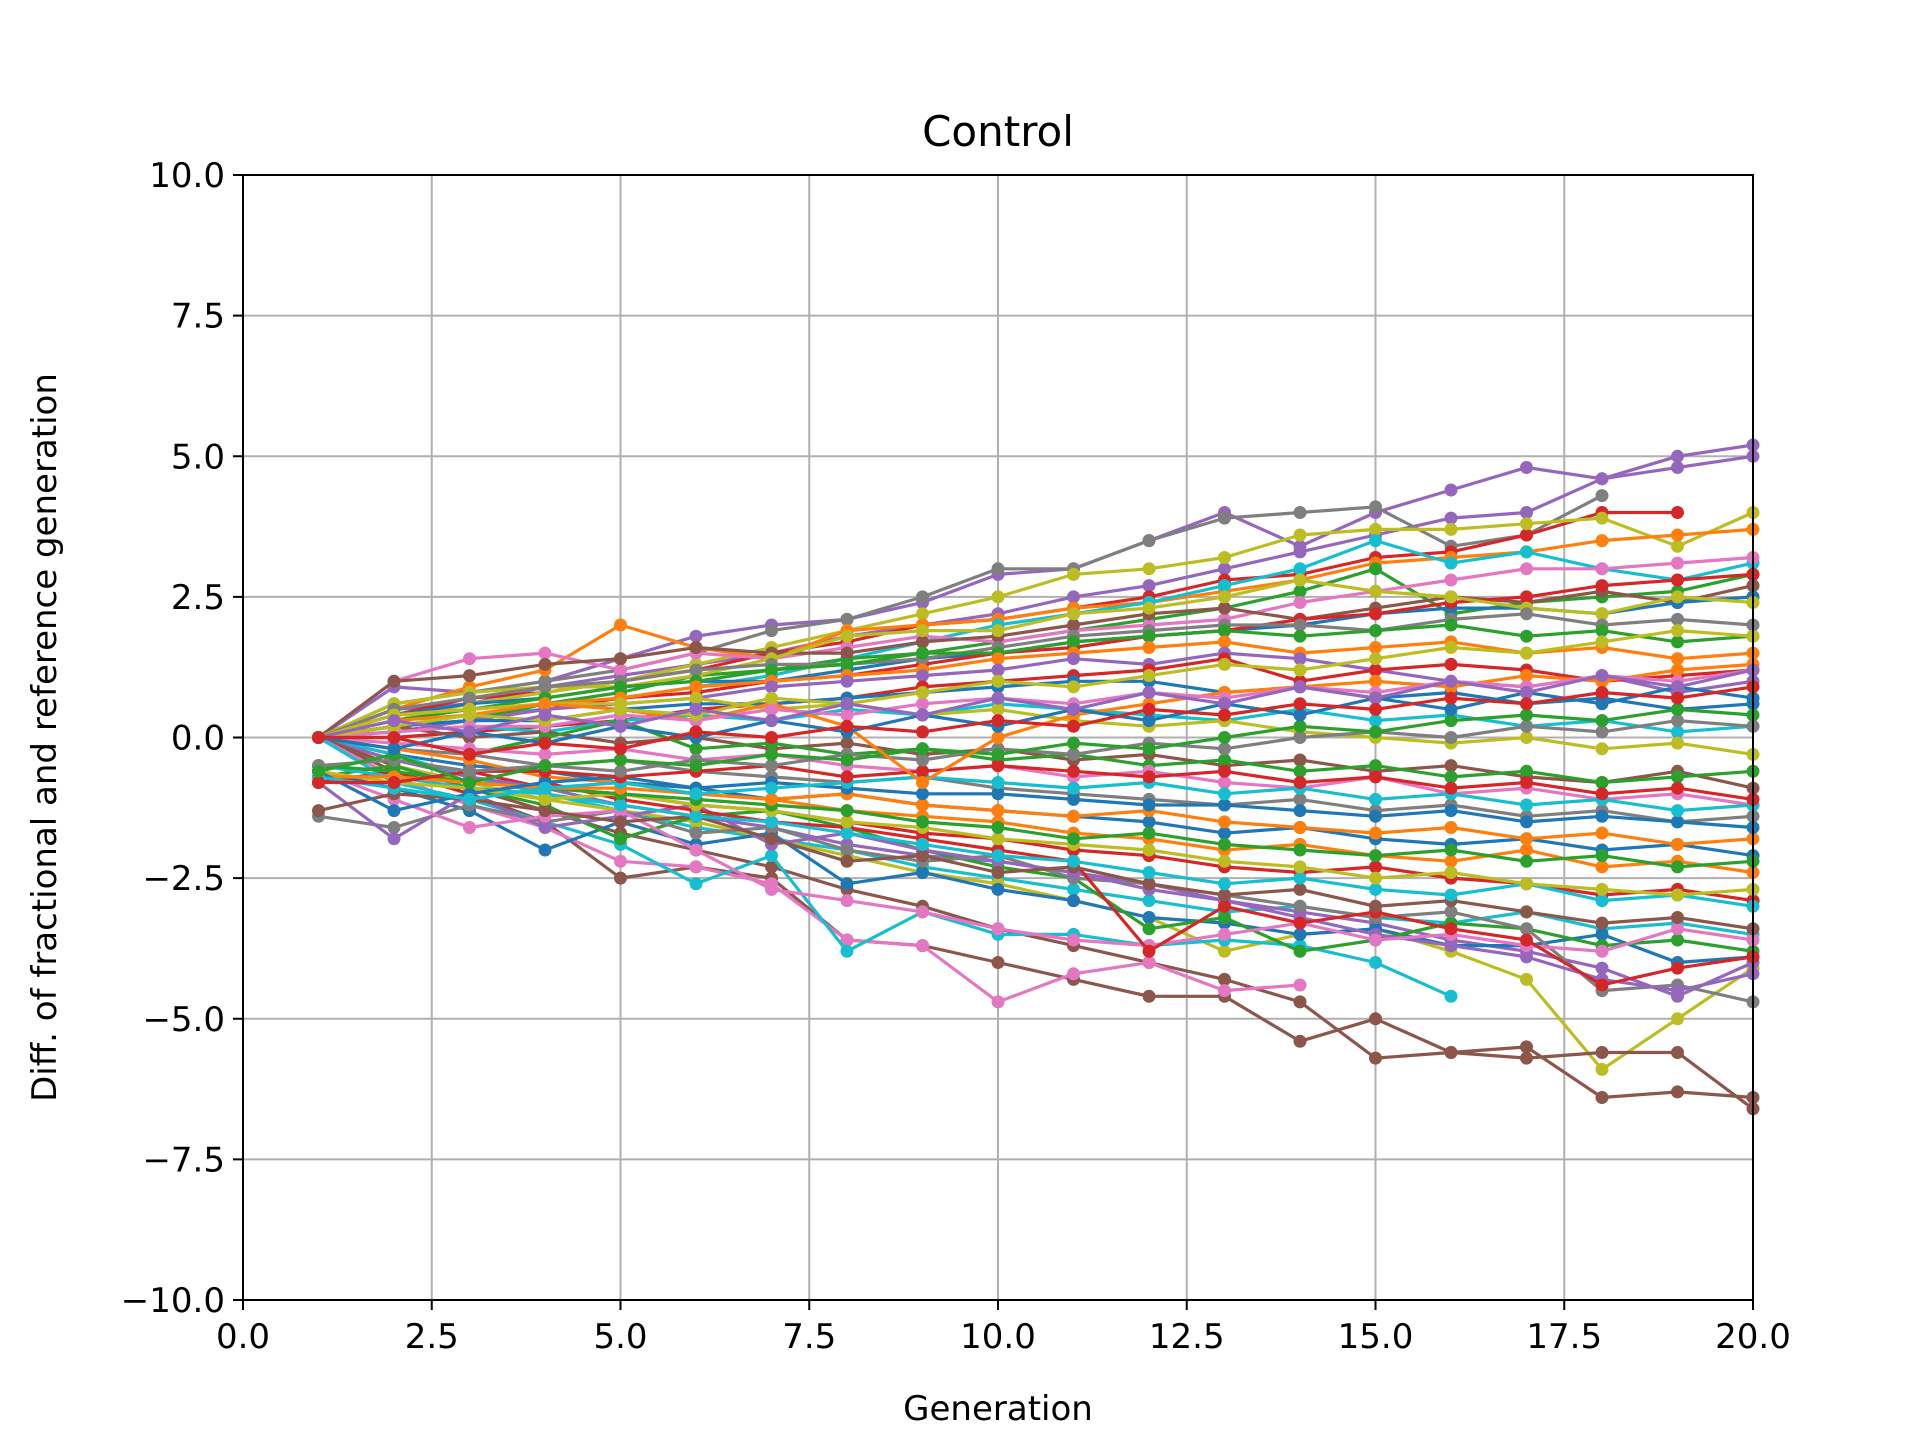 The image size is (1920, 1440). What do you see at coordinates (182, 738) in the screenshot?
I see `y-axis-ticks: −10.0 −7.5 −5.0 −2.5 0.0 2.5 5.0 7.5 10.0` at bounding box center [182, 738].